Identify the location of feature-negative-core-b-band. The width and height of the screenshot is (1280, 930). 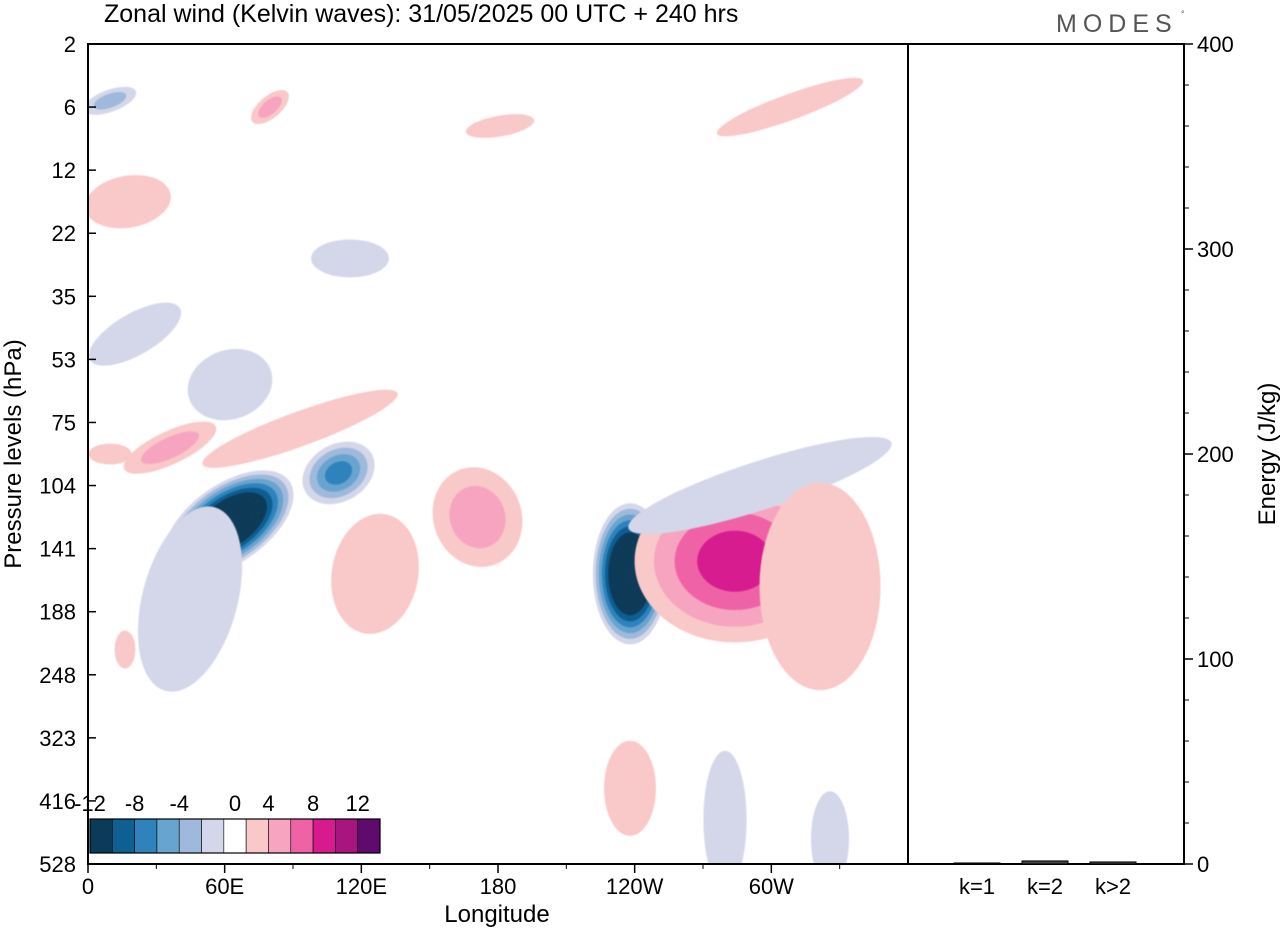
(630, 573).